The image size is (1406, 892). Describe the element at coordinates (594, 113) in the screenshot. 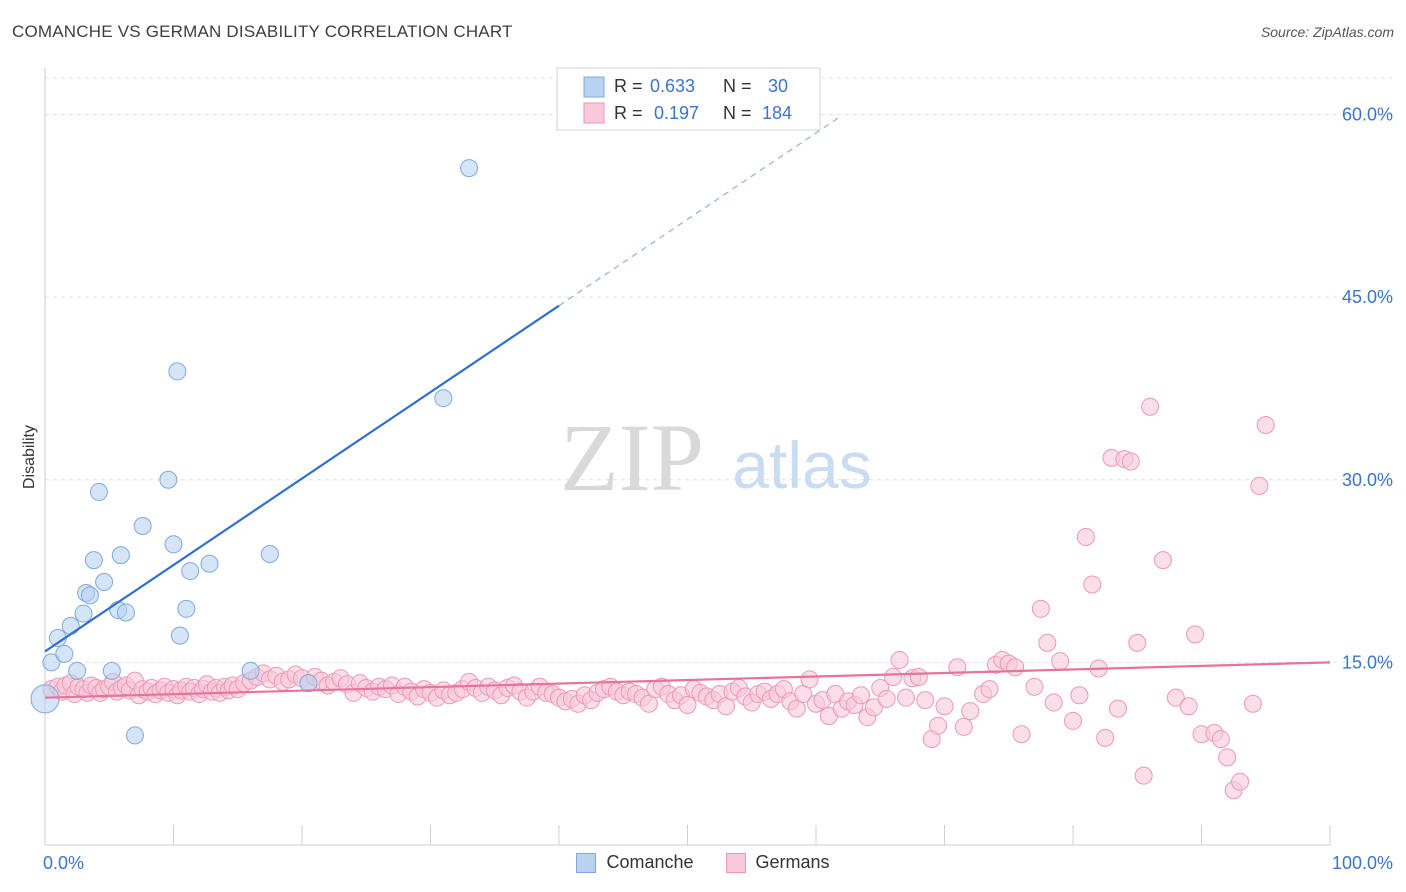

I see `legend-swatch-germans` at that location.